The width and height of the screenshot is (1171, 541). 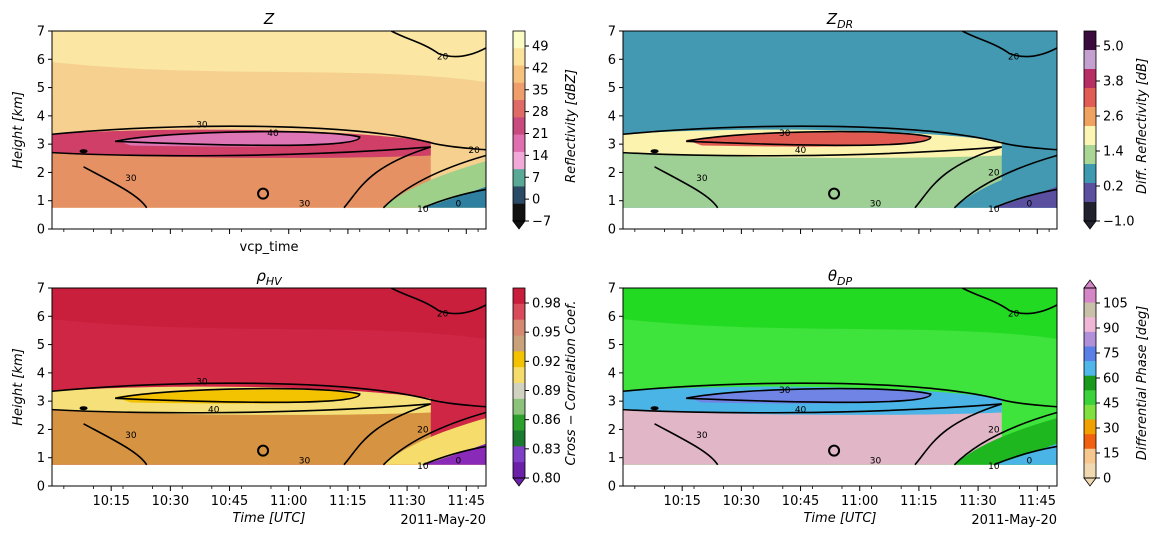 I want to click on field-zdr, so click(x=840, y=130).